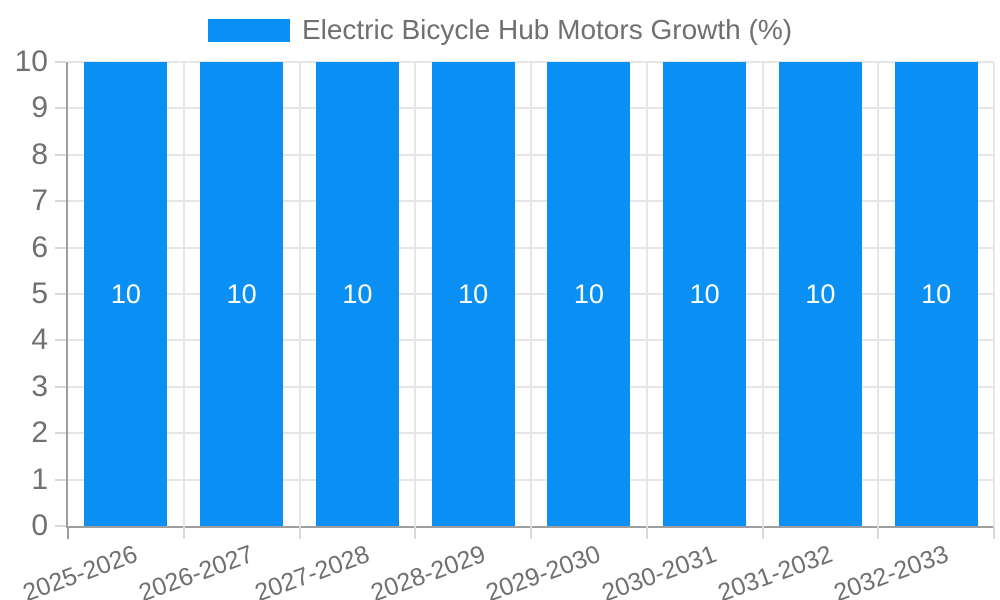 This screenshot has width=1000, height=600. I want to click on y-axis-tick-label: 10, so click(31, 61).